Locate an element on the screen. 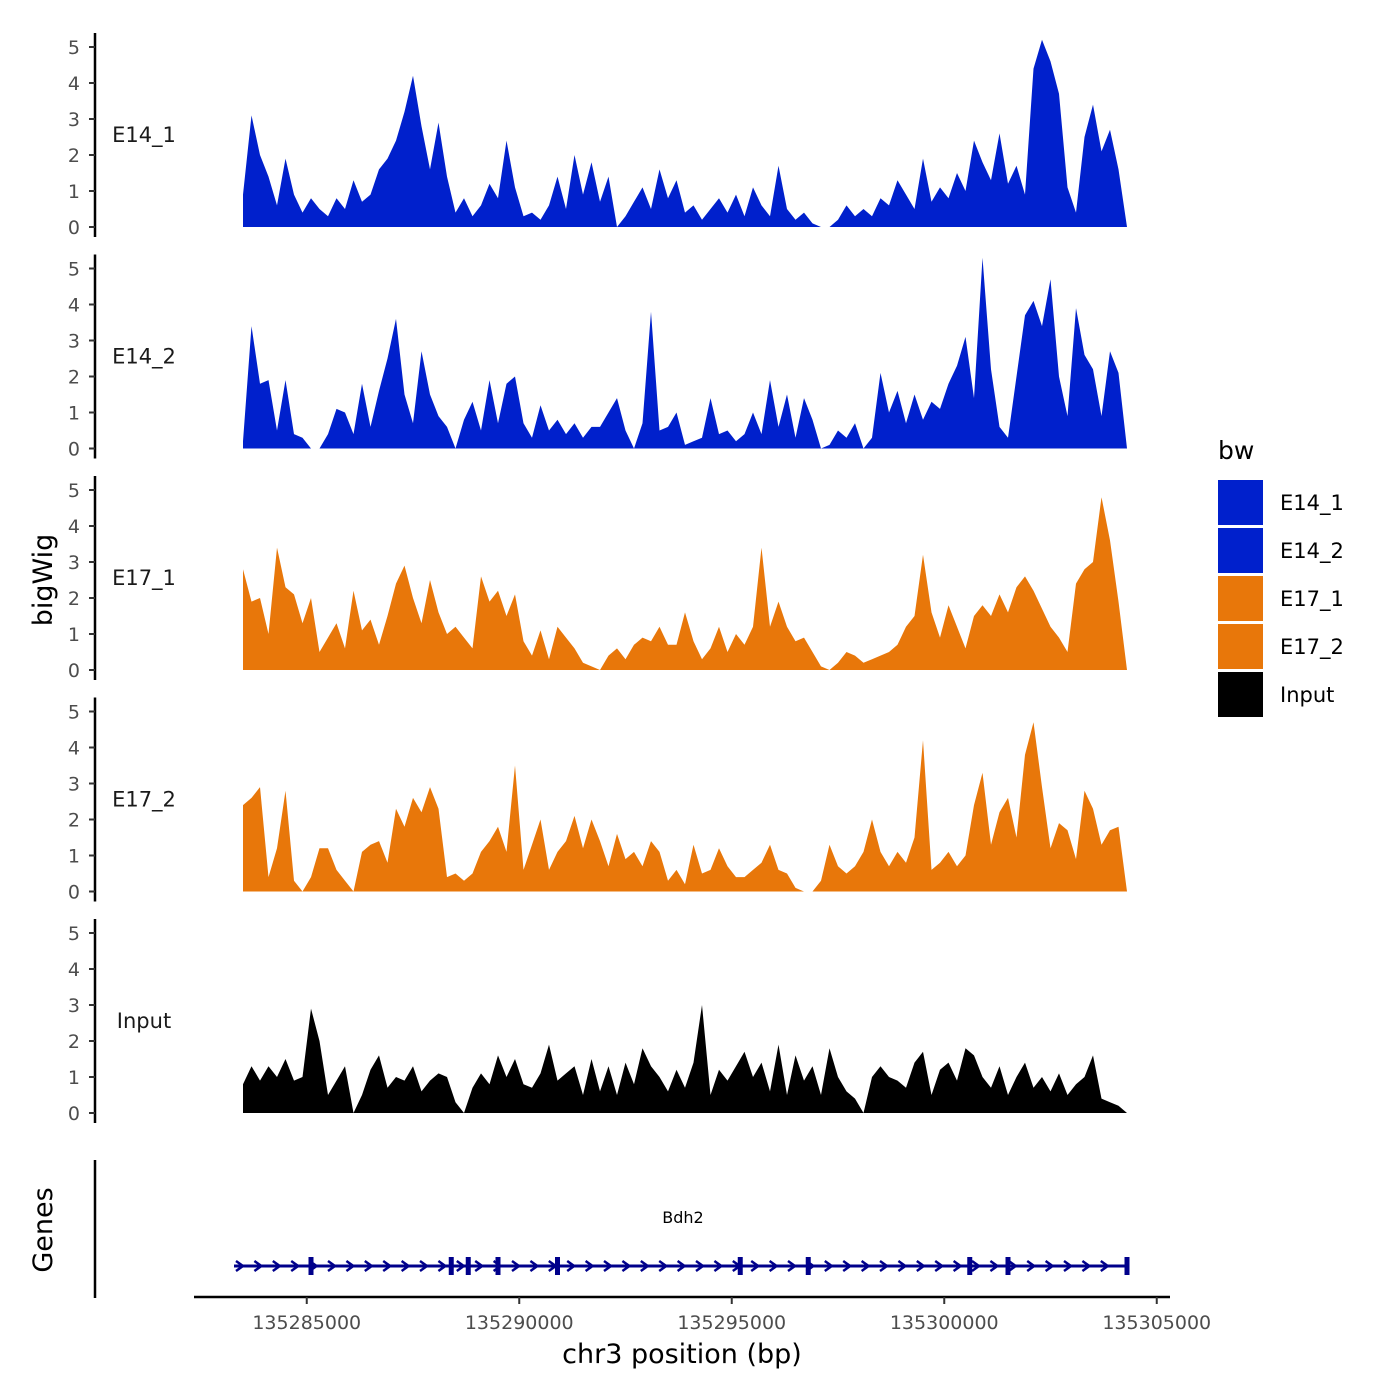  track-label: E17_1 is located at coordinates (144, 578).